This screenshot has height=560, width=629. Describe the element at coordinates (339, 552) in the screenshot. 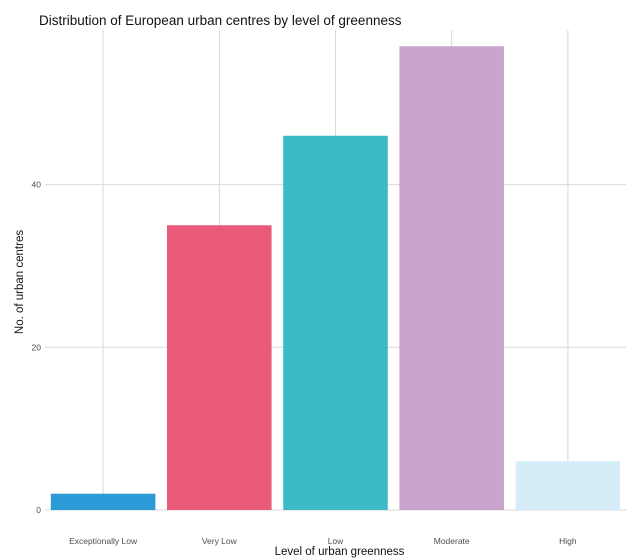

I see `x-axis-label: Level of urban greenness` at that location.